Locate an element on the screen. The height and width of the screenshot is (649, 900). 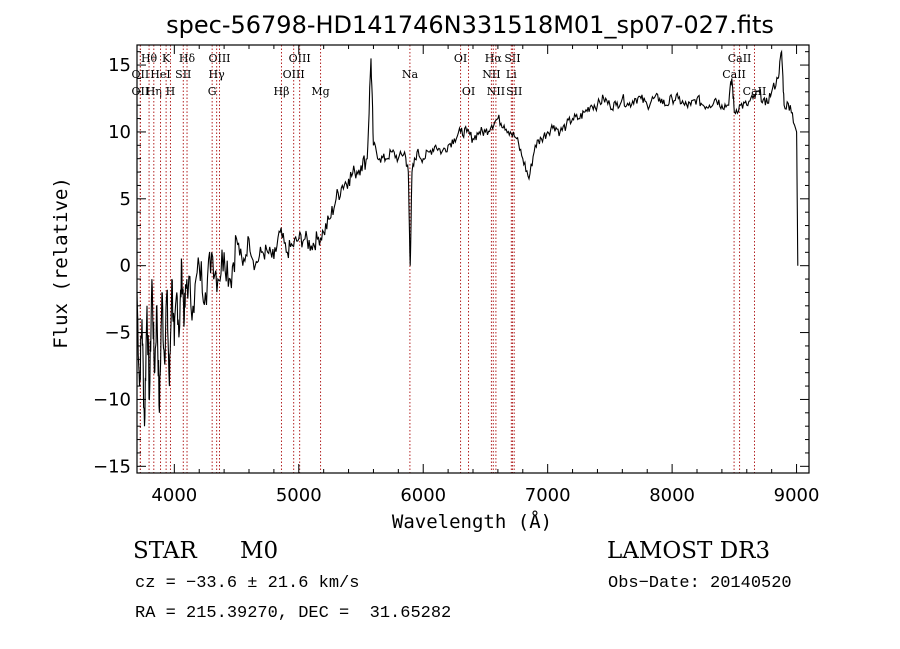
line-marker-label: Hα is located at coordinates (494, 58).